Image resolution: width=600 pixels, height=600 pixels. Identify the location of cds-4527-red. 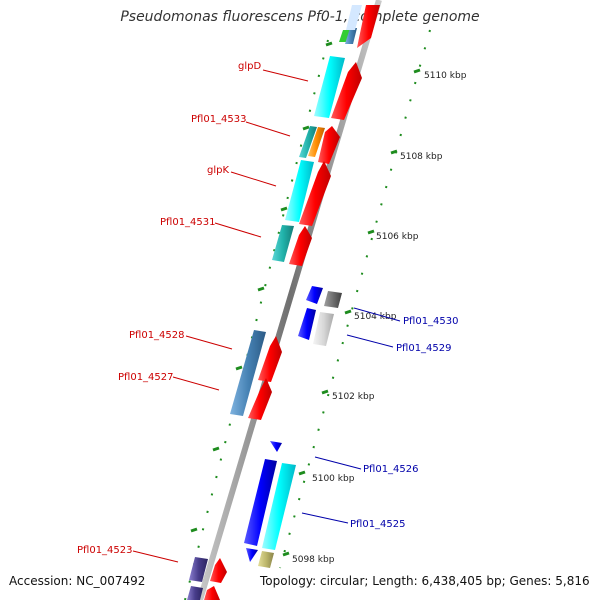
(260, 399).